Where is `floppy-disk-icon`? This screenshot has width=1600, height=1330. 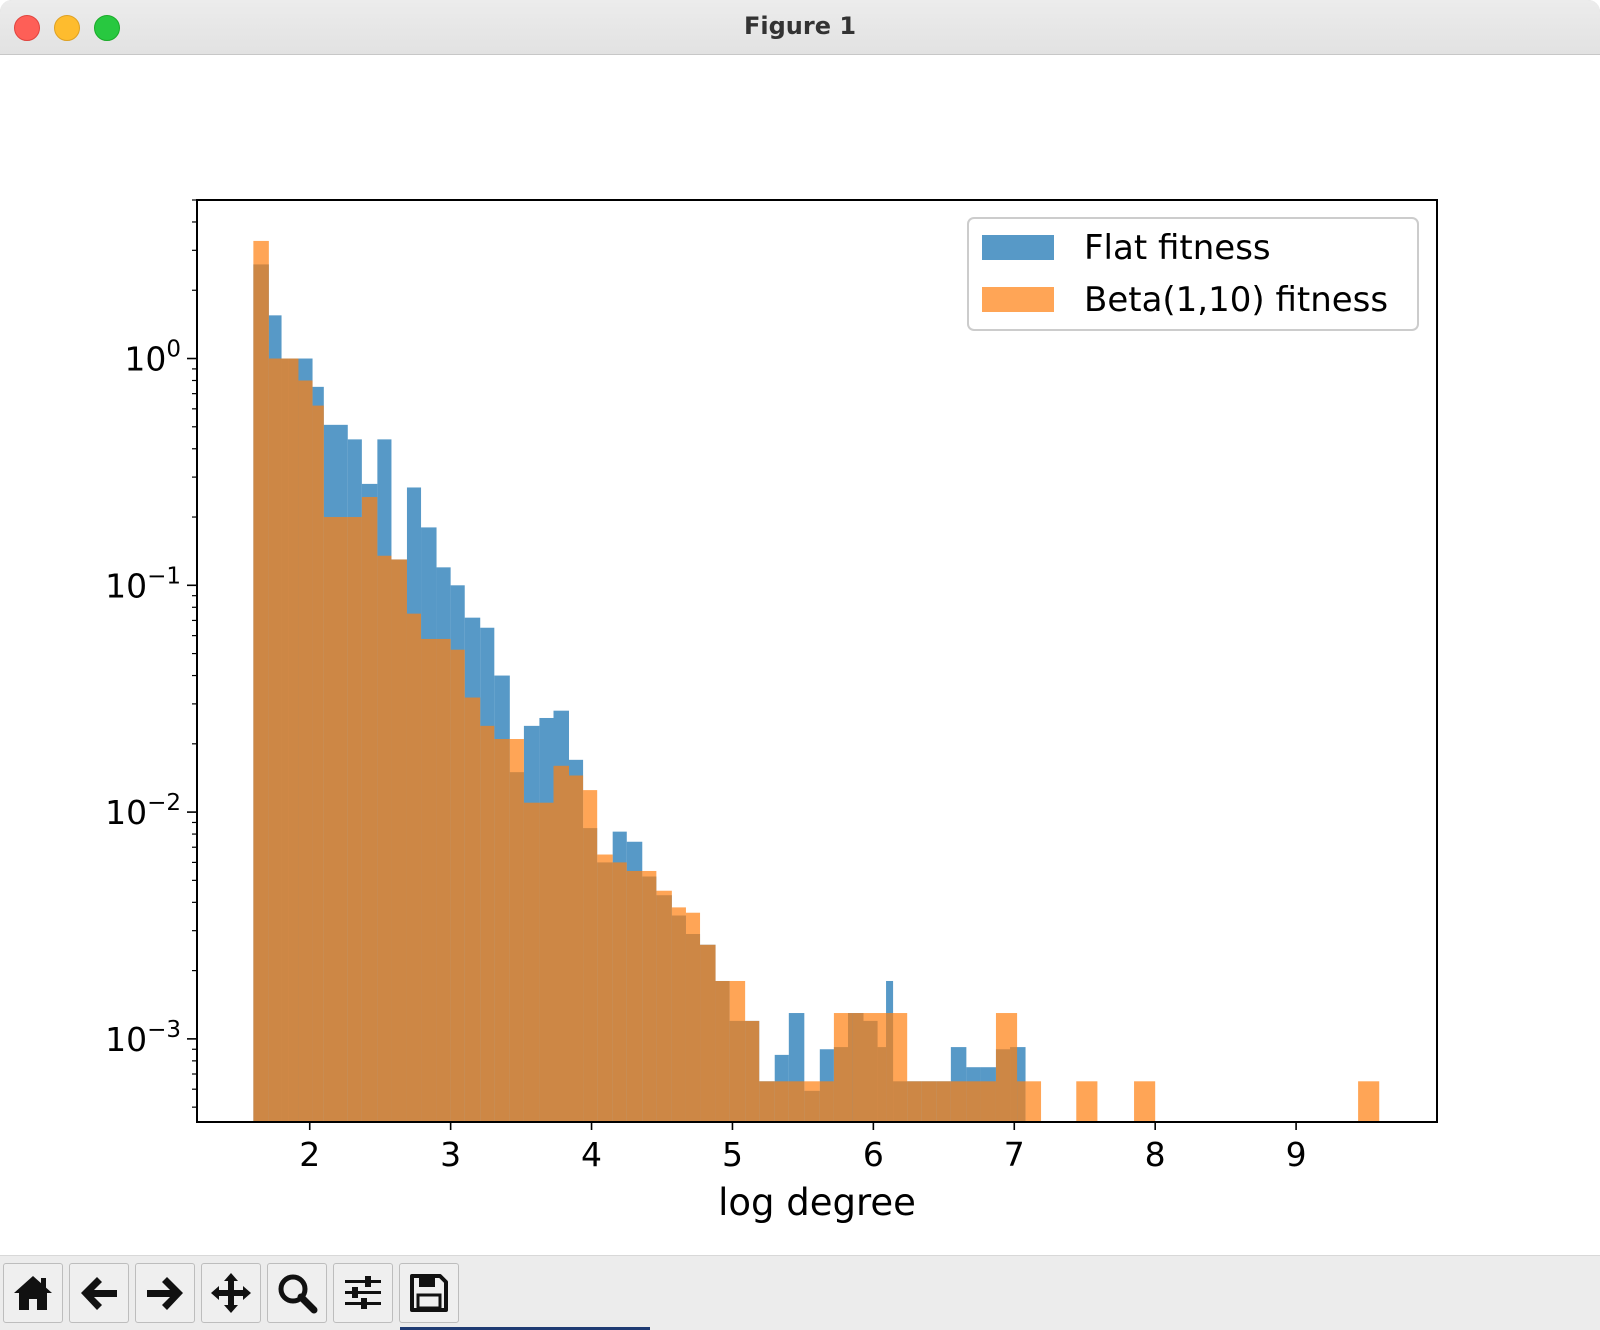 floppy-disk-icon is located at coordinates (429, 1293).